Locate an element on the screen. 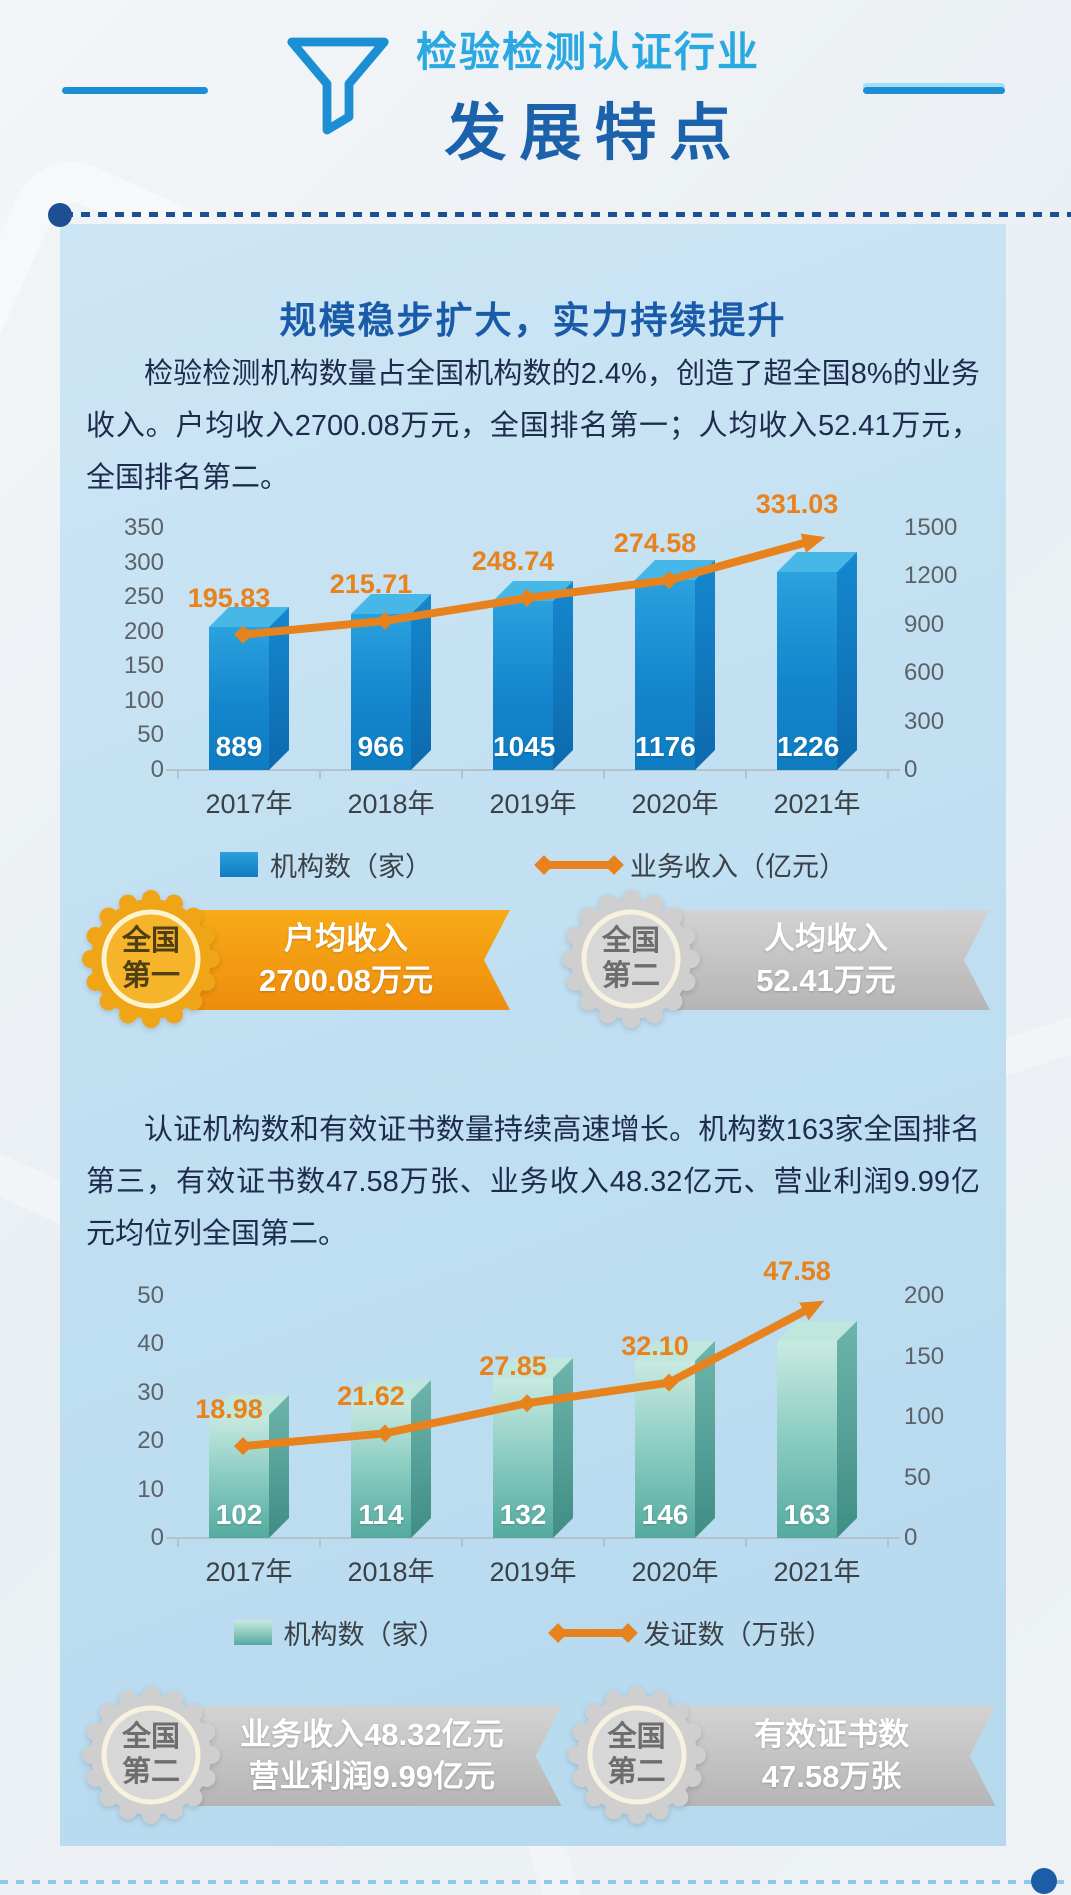 This screenshot has height=1895, width=1071. rank-badge-national-second: 全国 第二 有效证书数 47.58万张 is located at coordinates (779, 1756).